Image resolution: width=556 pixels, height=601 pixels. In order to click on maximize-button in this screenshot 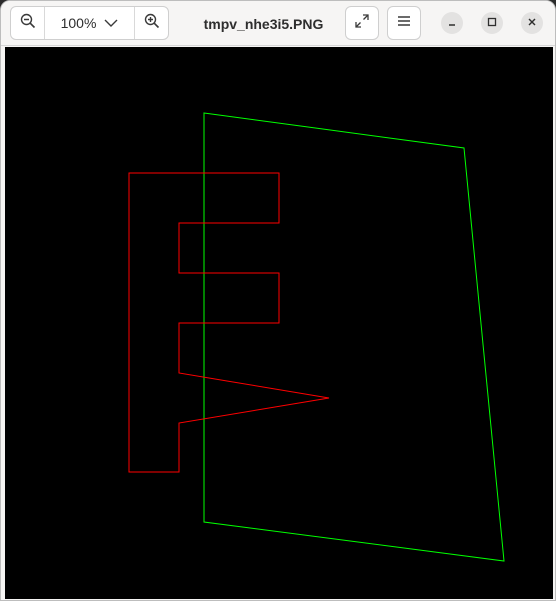, I will do `click(492, 23)`.